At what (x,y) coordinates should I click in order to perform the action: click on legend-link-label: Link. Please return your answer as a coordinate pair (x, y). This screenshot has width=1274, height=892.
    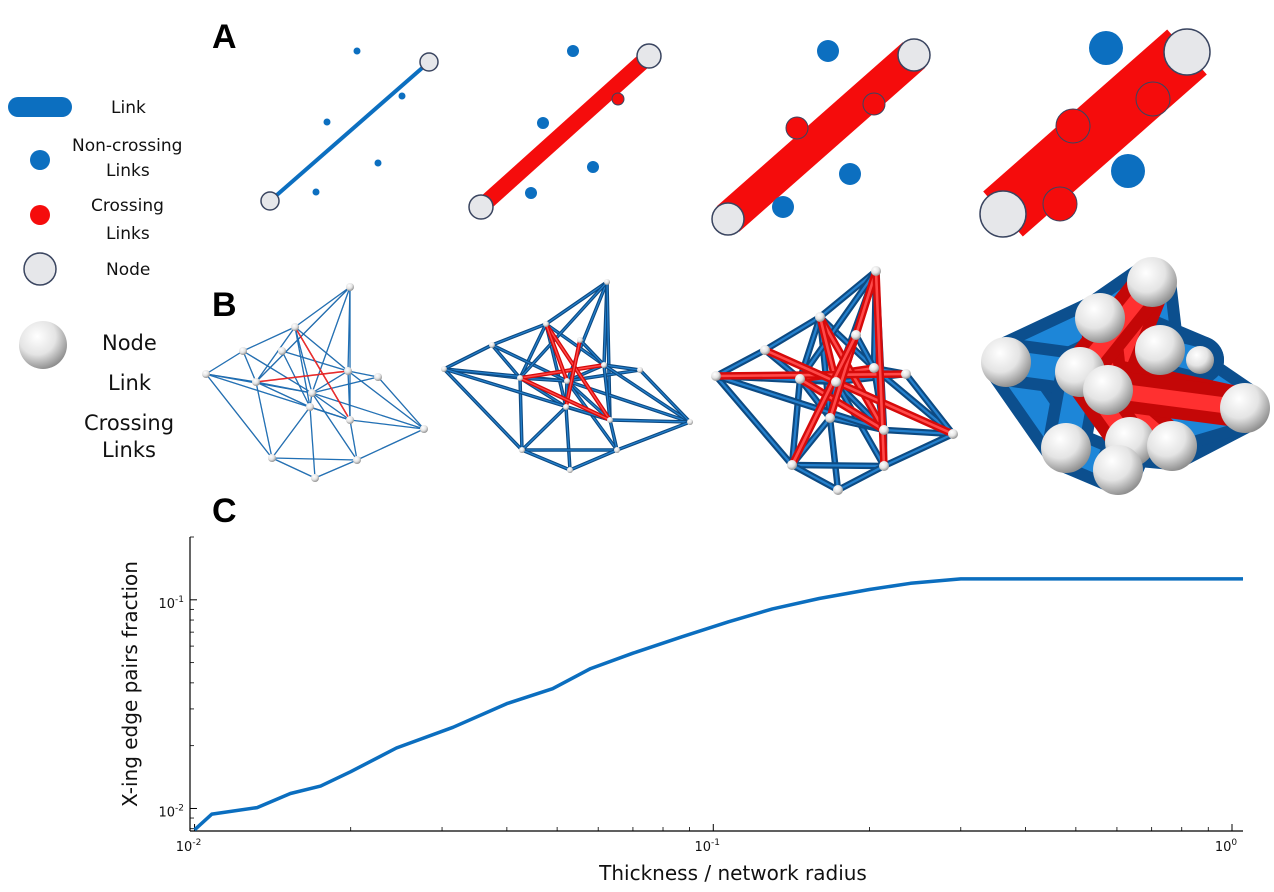
    Looking at the image, I should click on (128, 108).